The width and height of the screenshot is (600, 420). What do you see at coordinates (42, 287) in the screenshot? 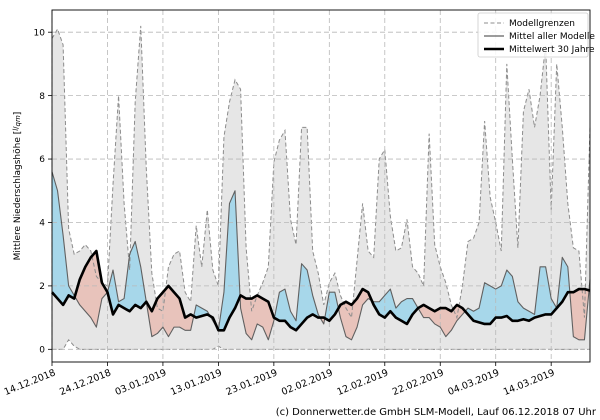
I see `y-tick-label: 2` at bounding box center [42, 287].